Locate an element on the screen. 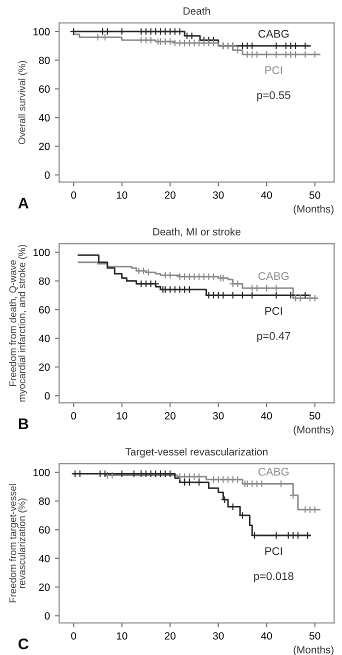 The image size is (342, 655). chart-title: Death is located at coordinates (197, 11).